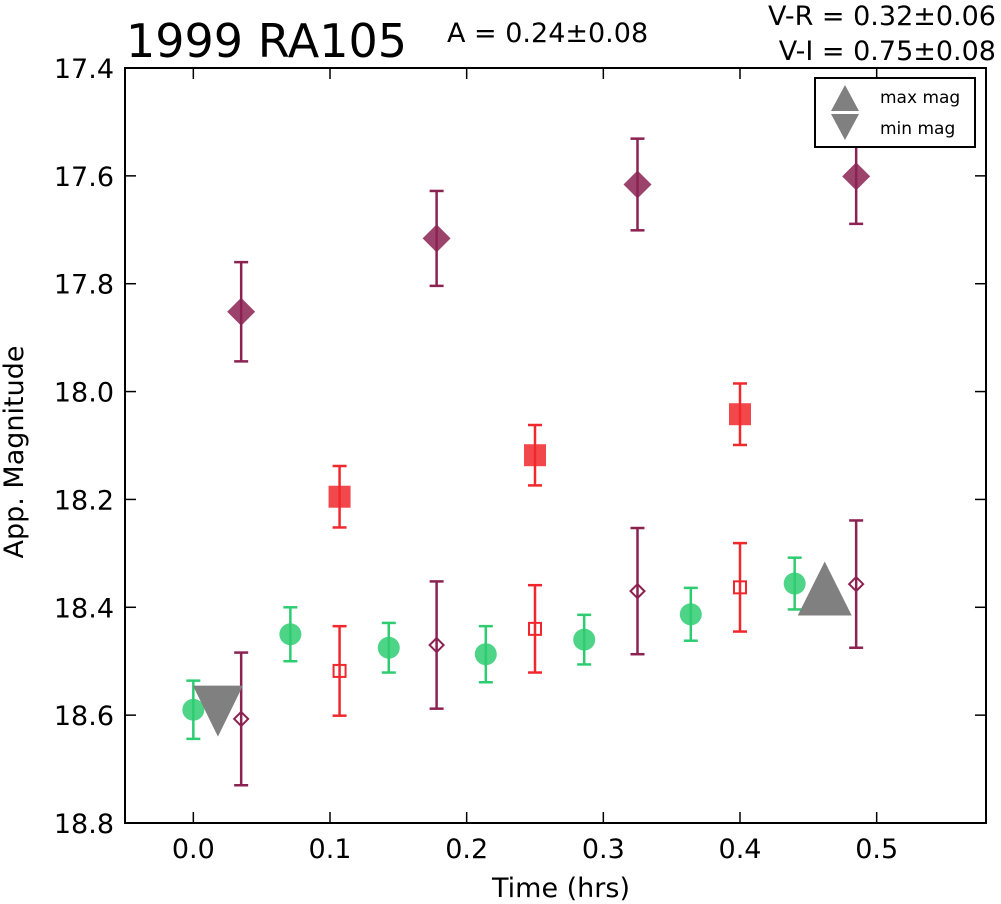 This screenshot has height=904, width=1001. What do you see at coordinates (917, 129) in the screenshot?
I see `legend-min-mag-label: min mag` at bounding box center [917, 129].